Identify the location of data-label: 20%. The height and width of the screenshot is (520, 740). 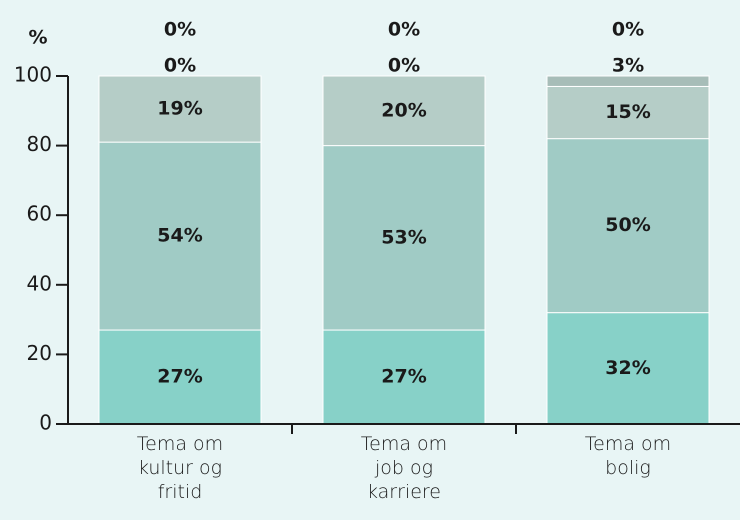
(403, 110).